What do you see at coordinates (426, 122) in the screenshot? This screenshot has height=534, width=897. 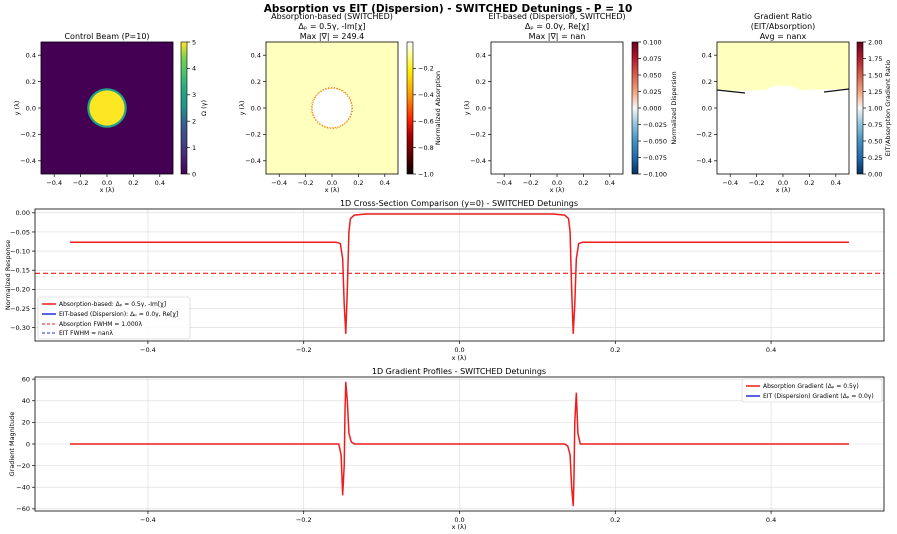 I see `colorbar-tick-label: −0.6` at bounding box center [426, 122].